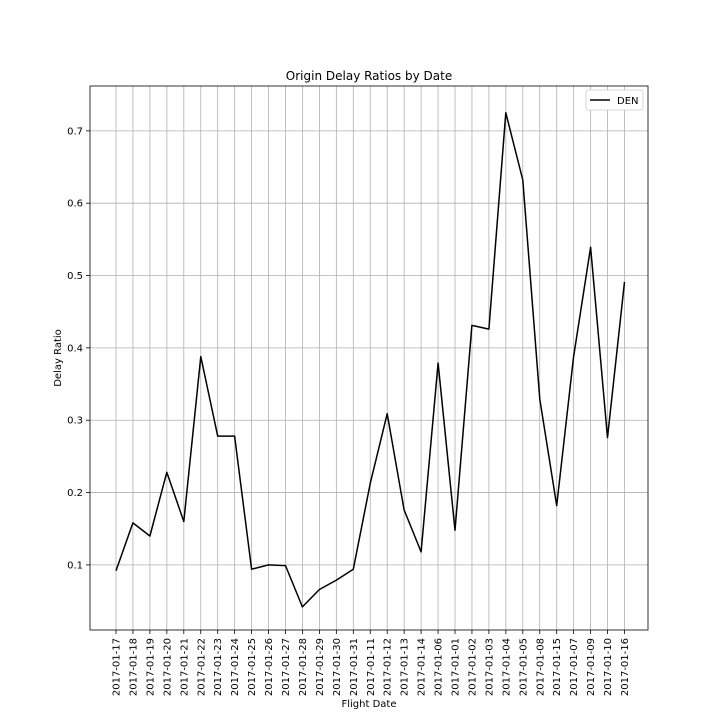 The height and width of the screenshot is (720, 720). What do you see at coordinates (269, 667) in the screenshot?
I see `x-tick-label: 2017-01-26` at bounding box center [269, 667].